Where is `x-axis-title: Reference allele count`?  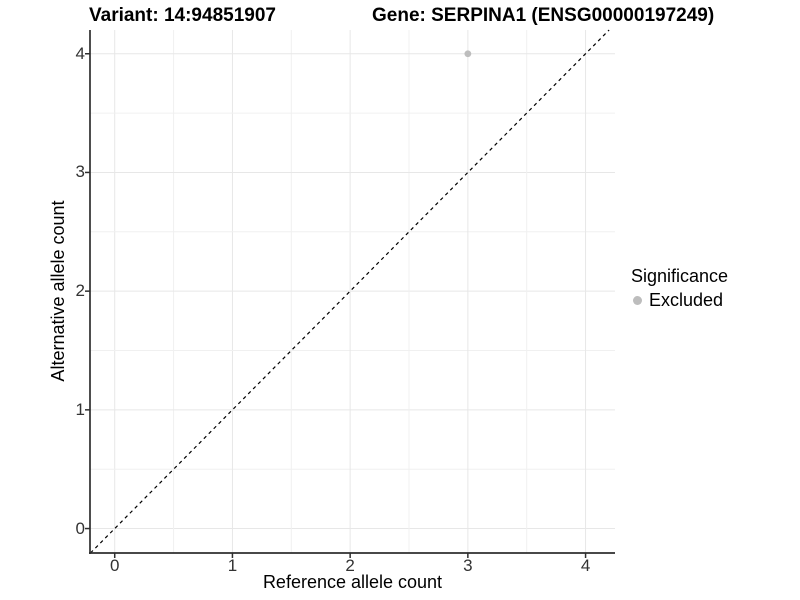
x-axis-title: Reference allele count is located at coordinates (352, 582).